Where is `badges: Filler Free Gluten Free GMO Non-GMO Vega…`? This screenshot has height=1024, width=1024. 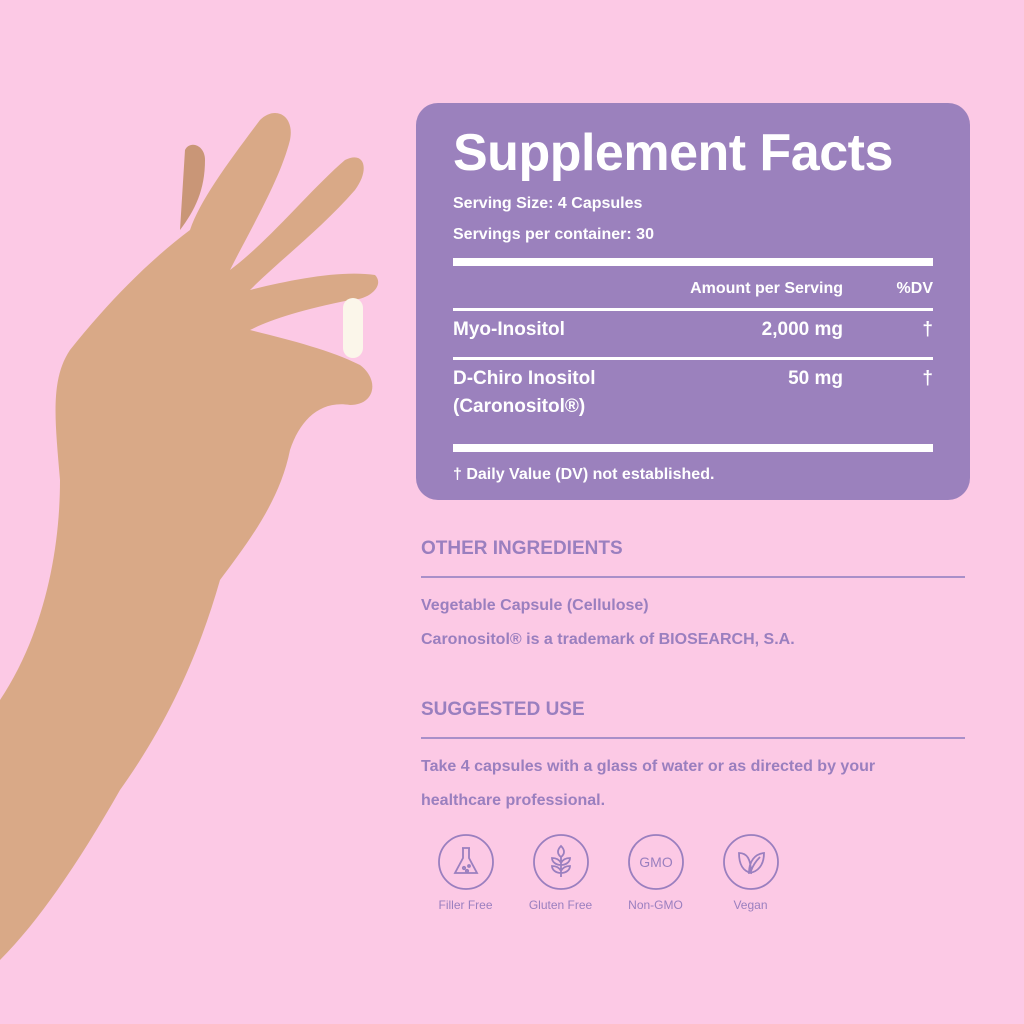 badges: Filler Free Gluten Free GMO Non-GMO Vega… is located at coordinates (608, 872).